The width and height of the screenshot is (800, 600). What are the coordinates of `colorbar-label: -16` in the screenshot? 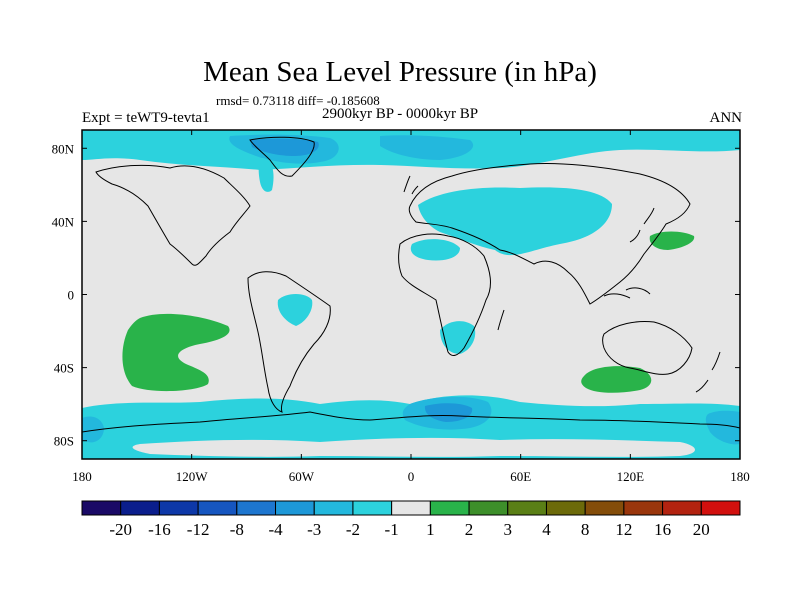 It's located at (159, 529).